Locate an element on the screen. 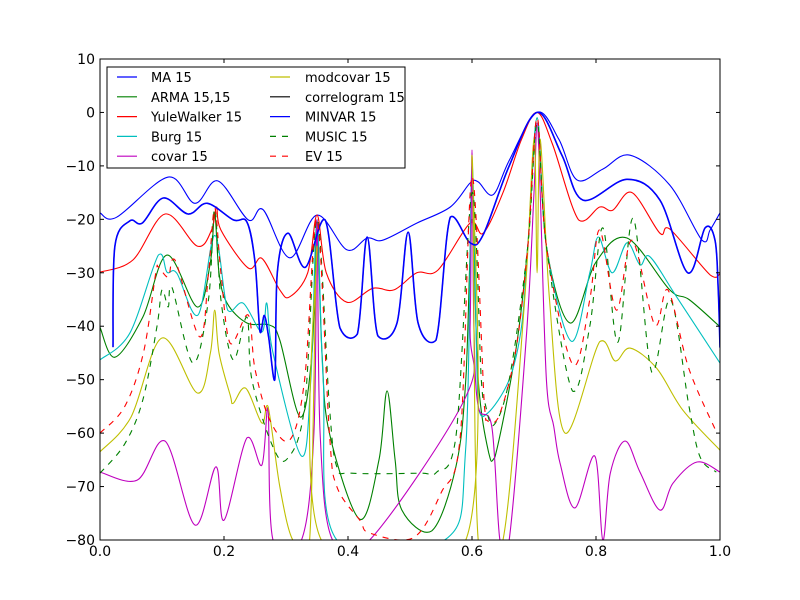 The image size is (800, 600). y-tick-label: −60 is located at coordinates (80, 434).